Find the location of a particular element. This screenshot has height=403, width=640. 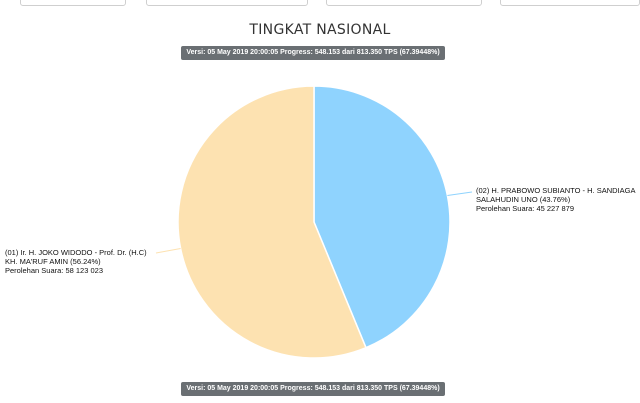

slice-label-02-line-2: SALAHUDIN UNO (43.76%) is located at coordinates (523, 199).